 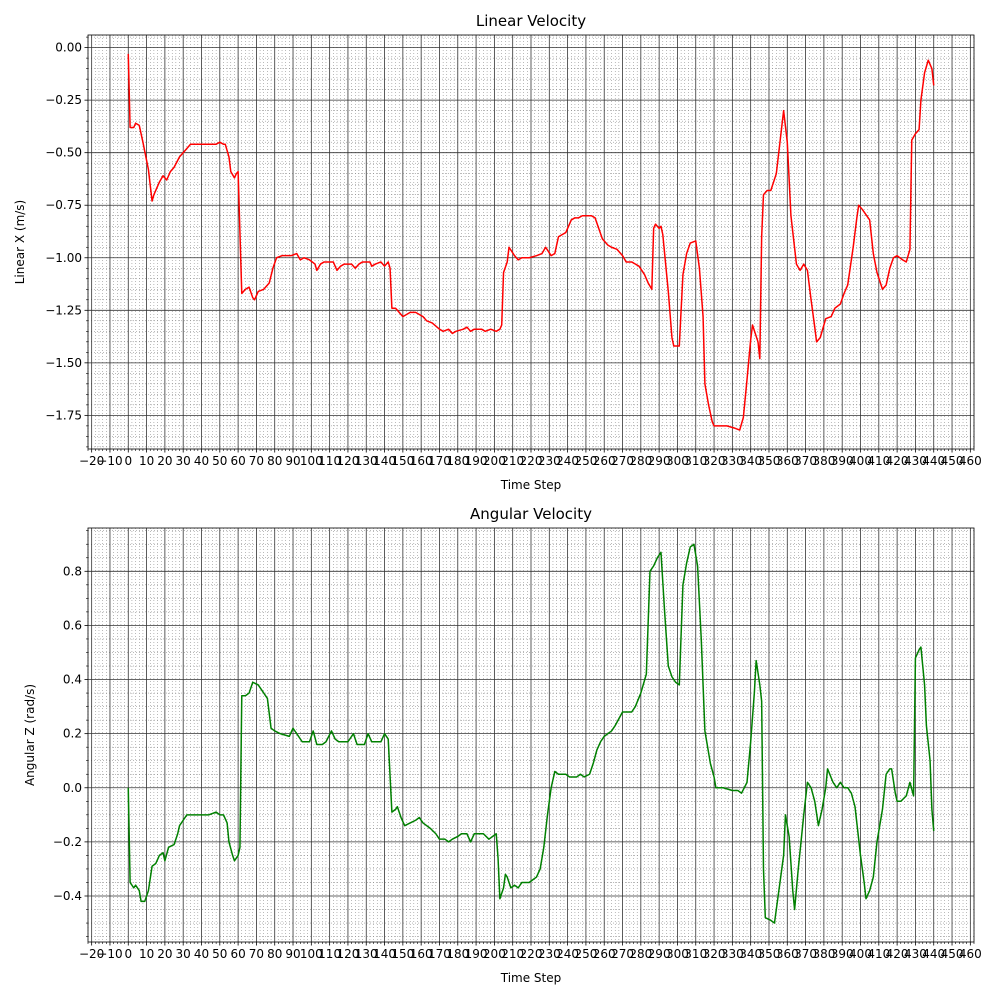 I want to click on x-tick-label: 420, so click(x=897, y=954).